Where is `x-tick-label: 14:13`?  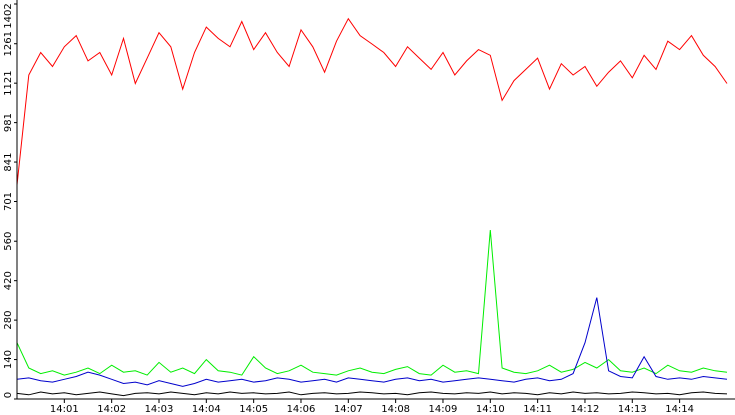
x-tick-label: 14:13 is located at coordinates (632, 409).